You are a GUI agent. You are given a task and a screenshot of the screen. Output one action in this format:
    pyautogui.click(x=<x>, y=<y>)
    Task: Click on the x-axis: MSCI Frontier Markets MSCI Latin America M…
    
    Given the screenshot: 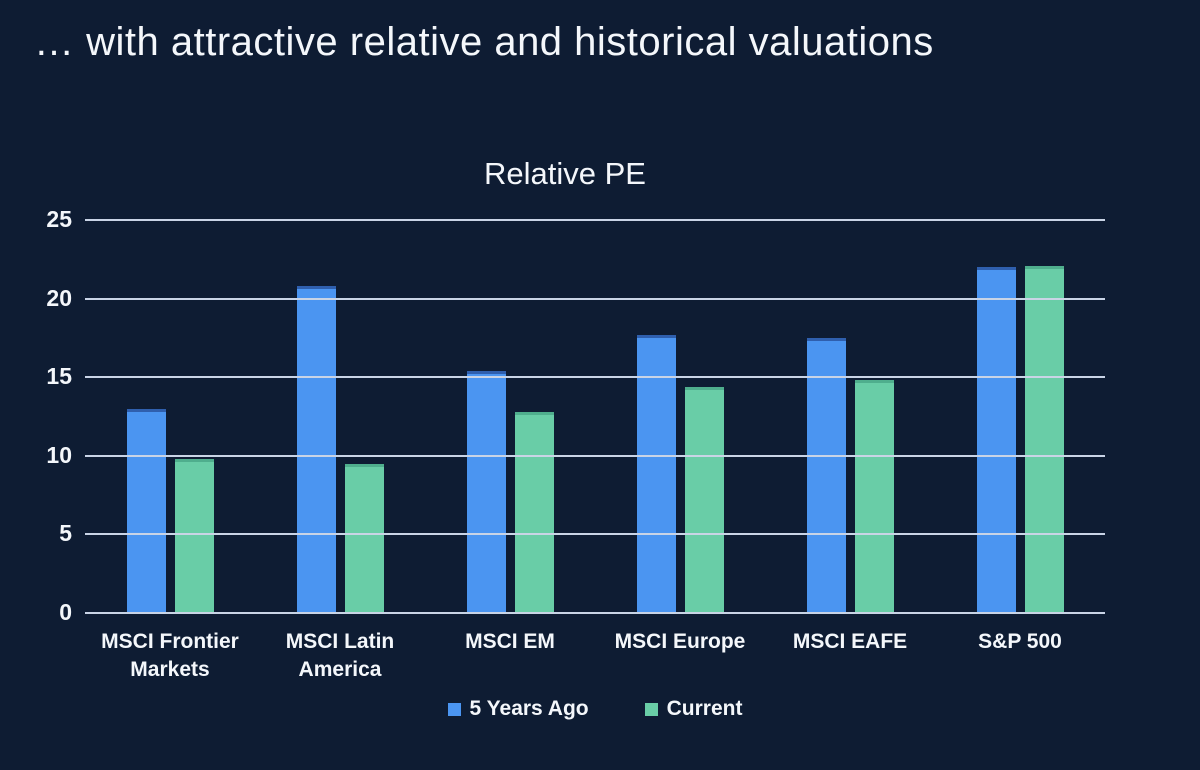 What is the action you would take?
    pyautogui.click(x=595, y=656)
    